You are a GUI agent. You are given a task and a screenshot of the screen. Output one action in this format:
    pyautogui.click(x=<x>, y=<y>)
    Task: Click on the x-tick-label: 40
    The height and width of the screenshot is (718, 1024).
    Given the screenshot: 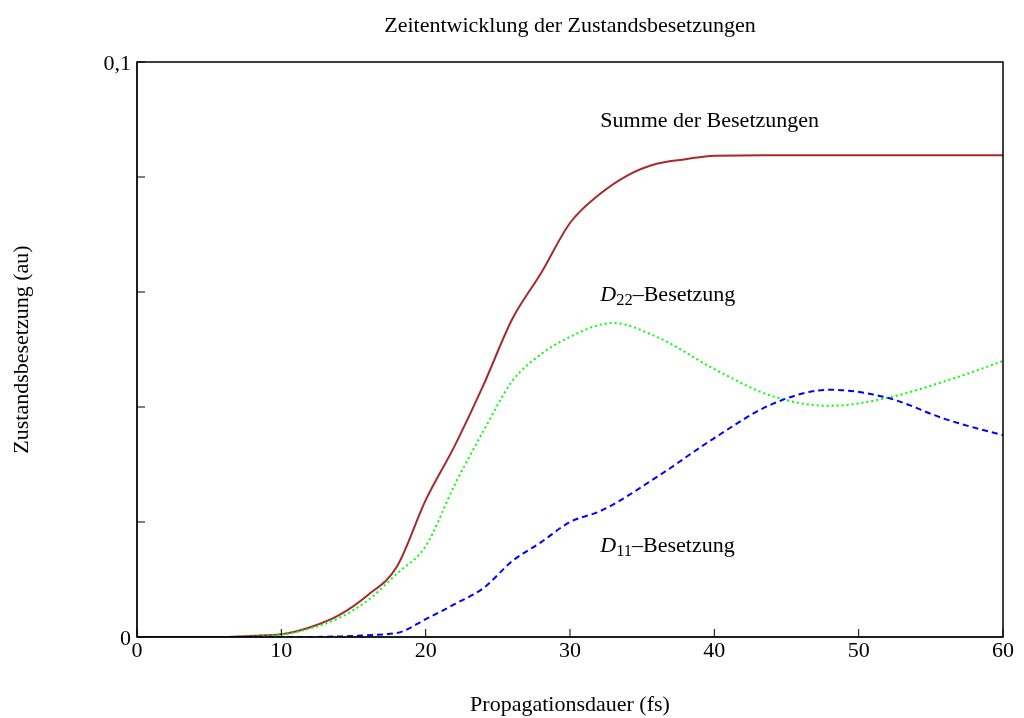 What is the action you would take?
    pyautogui.click(x=714, y=649)
    